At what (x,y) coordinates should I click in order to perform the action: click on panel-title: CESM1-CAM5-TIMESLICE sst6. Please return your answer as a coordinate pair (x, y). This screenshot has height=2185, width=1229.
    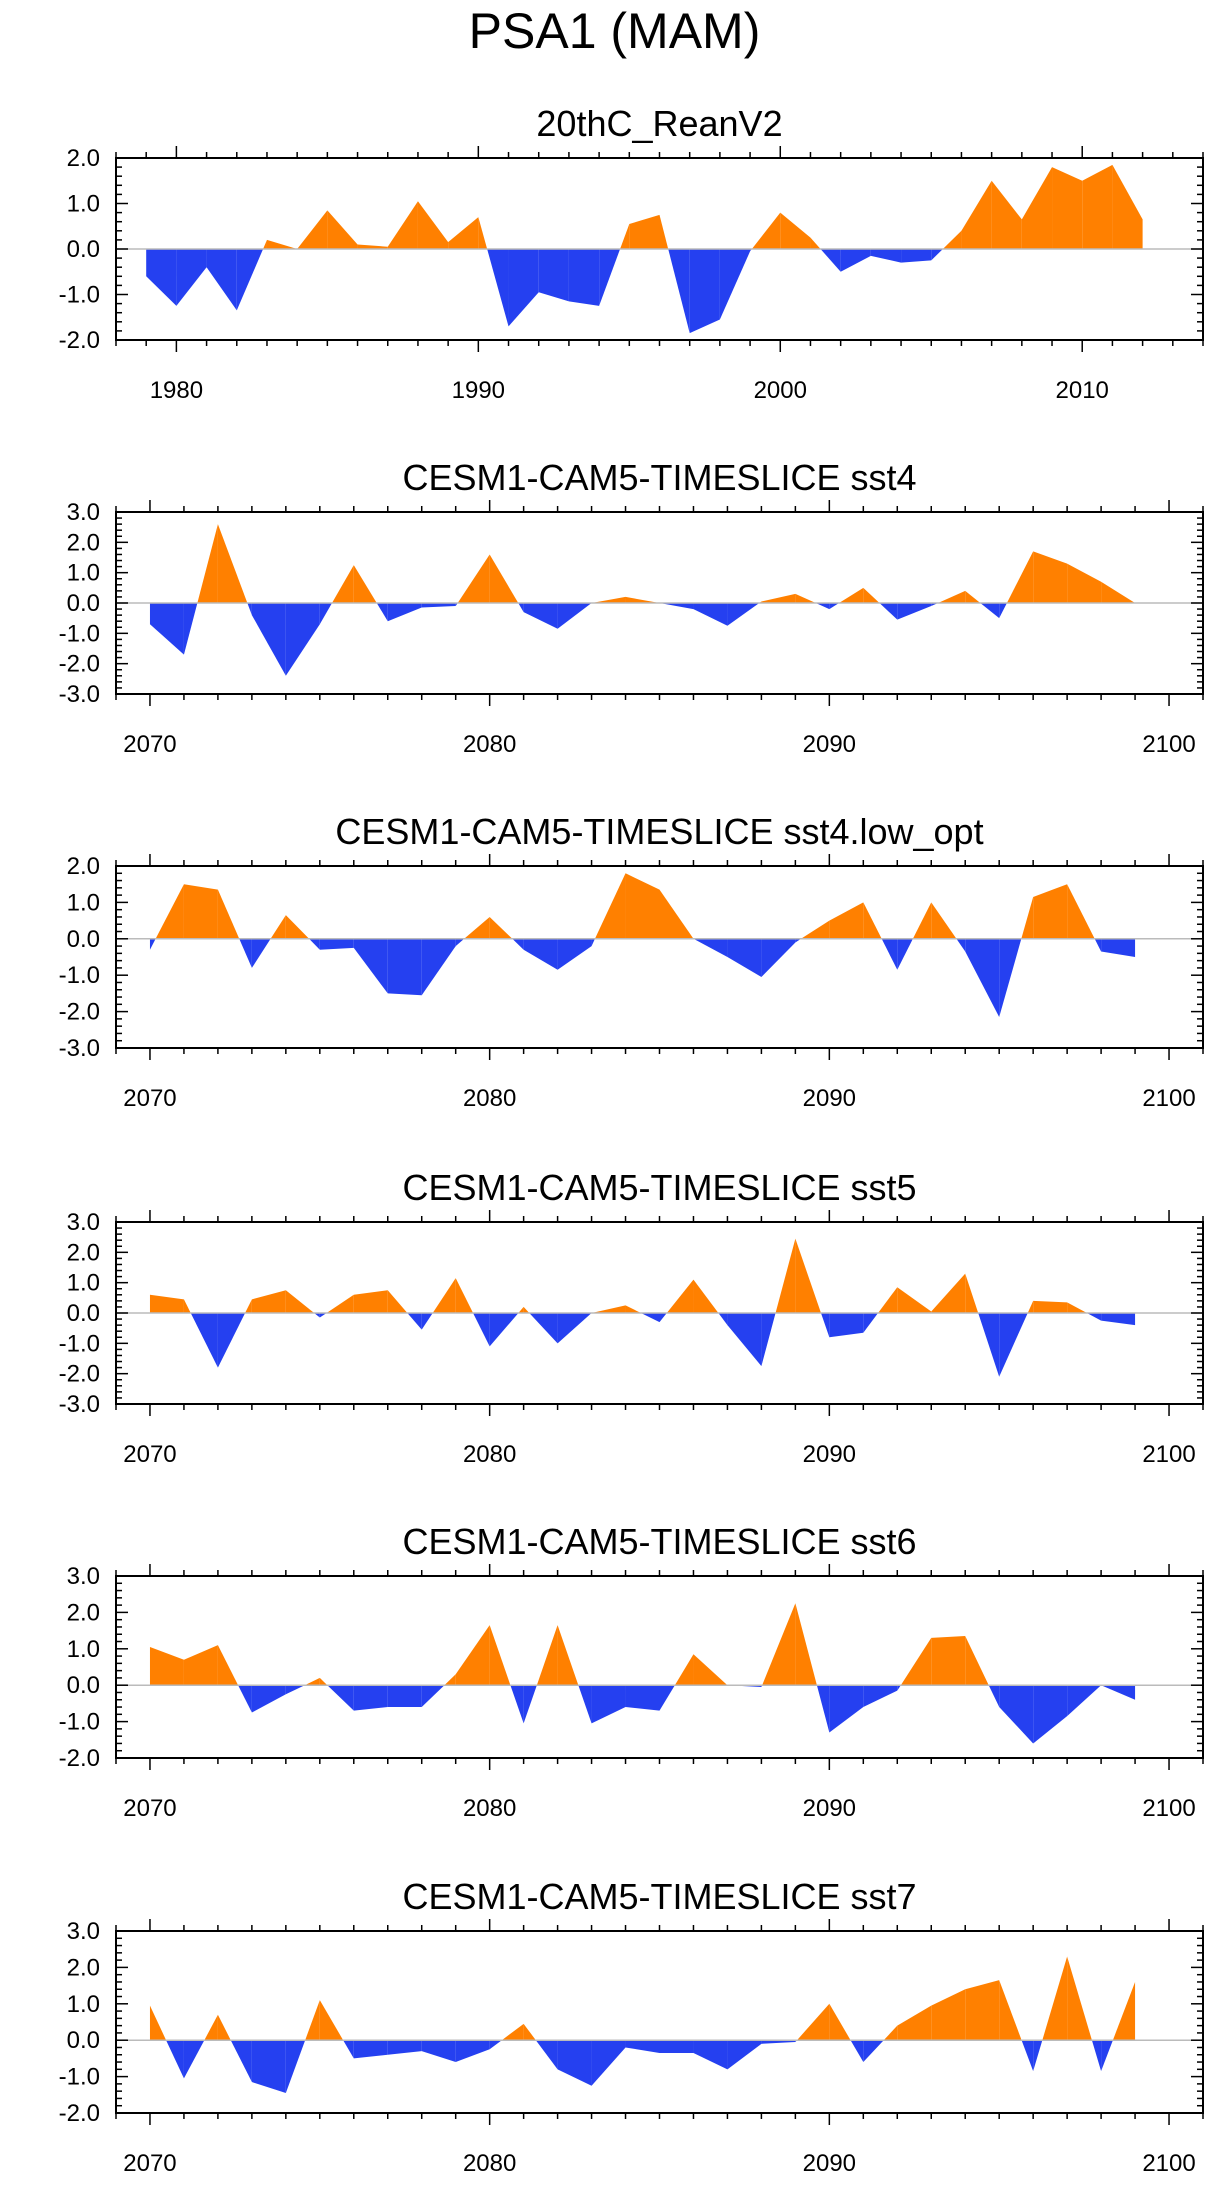
    Looking at the image, I should click on (659, 1541).